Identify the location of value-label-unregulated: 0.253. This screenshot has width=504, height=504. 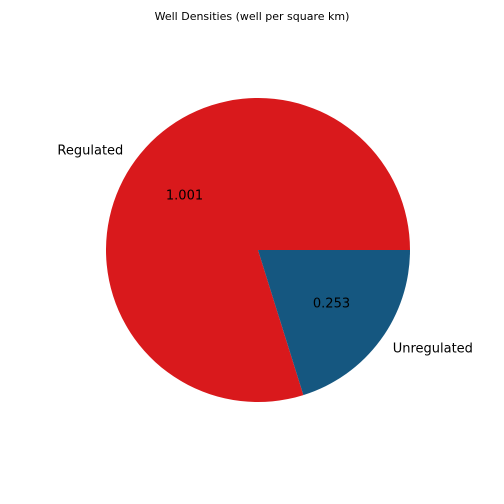
(331, 304).